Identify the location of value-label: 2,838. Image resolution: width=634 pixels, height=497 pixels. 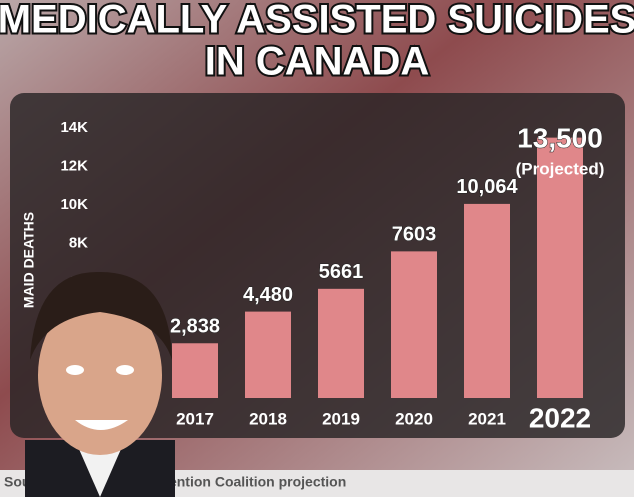
(195, 327).